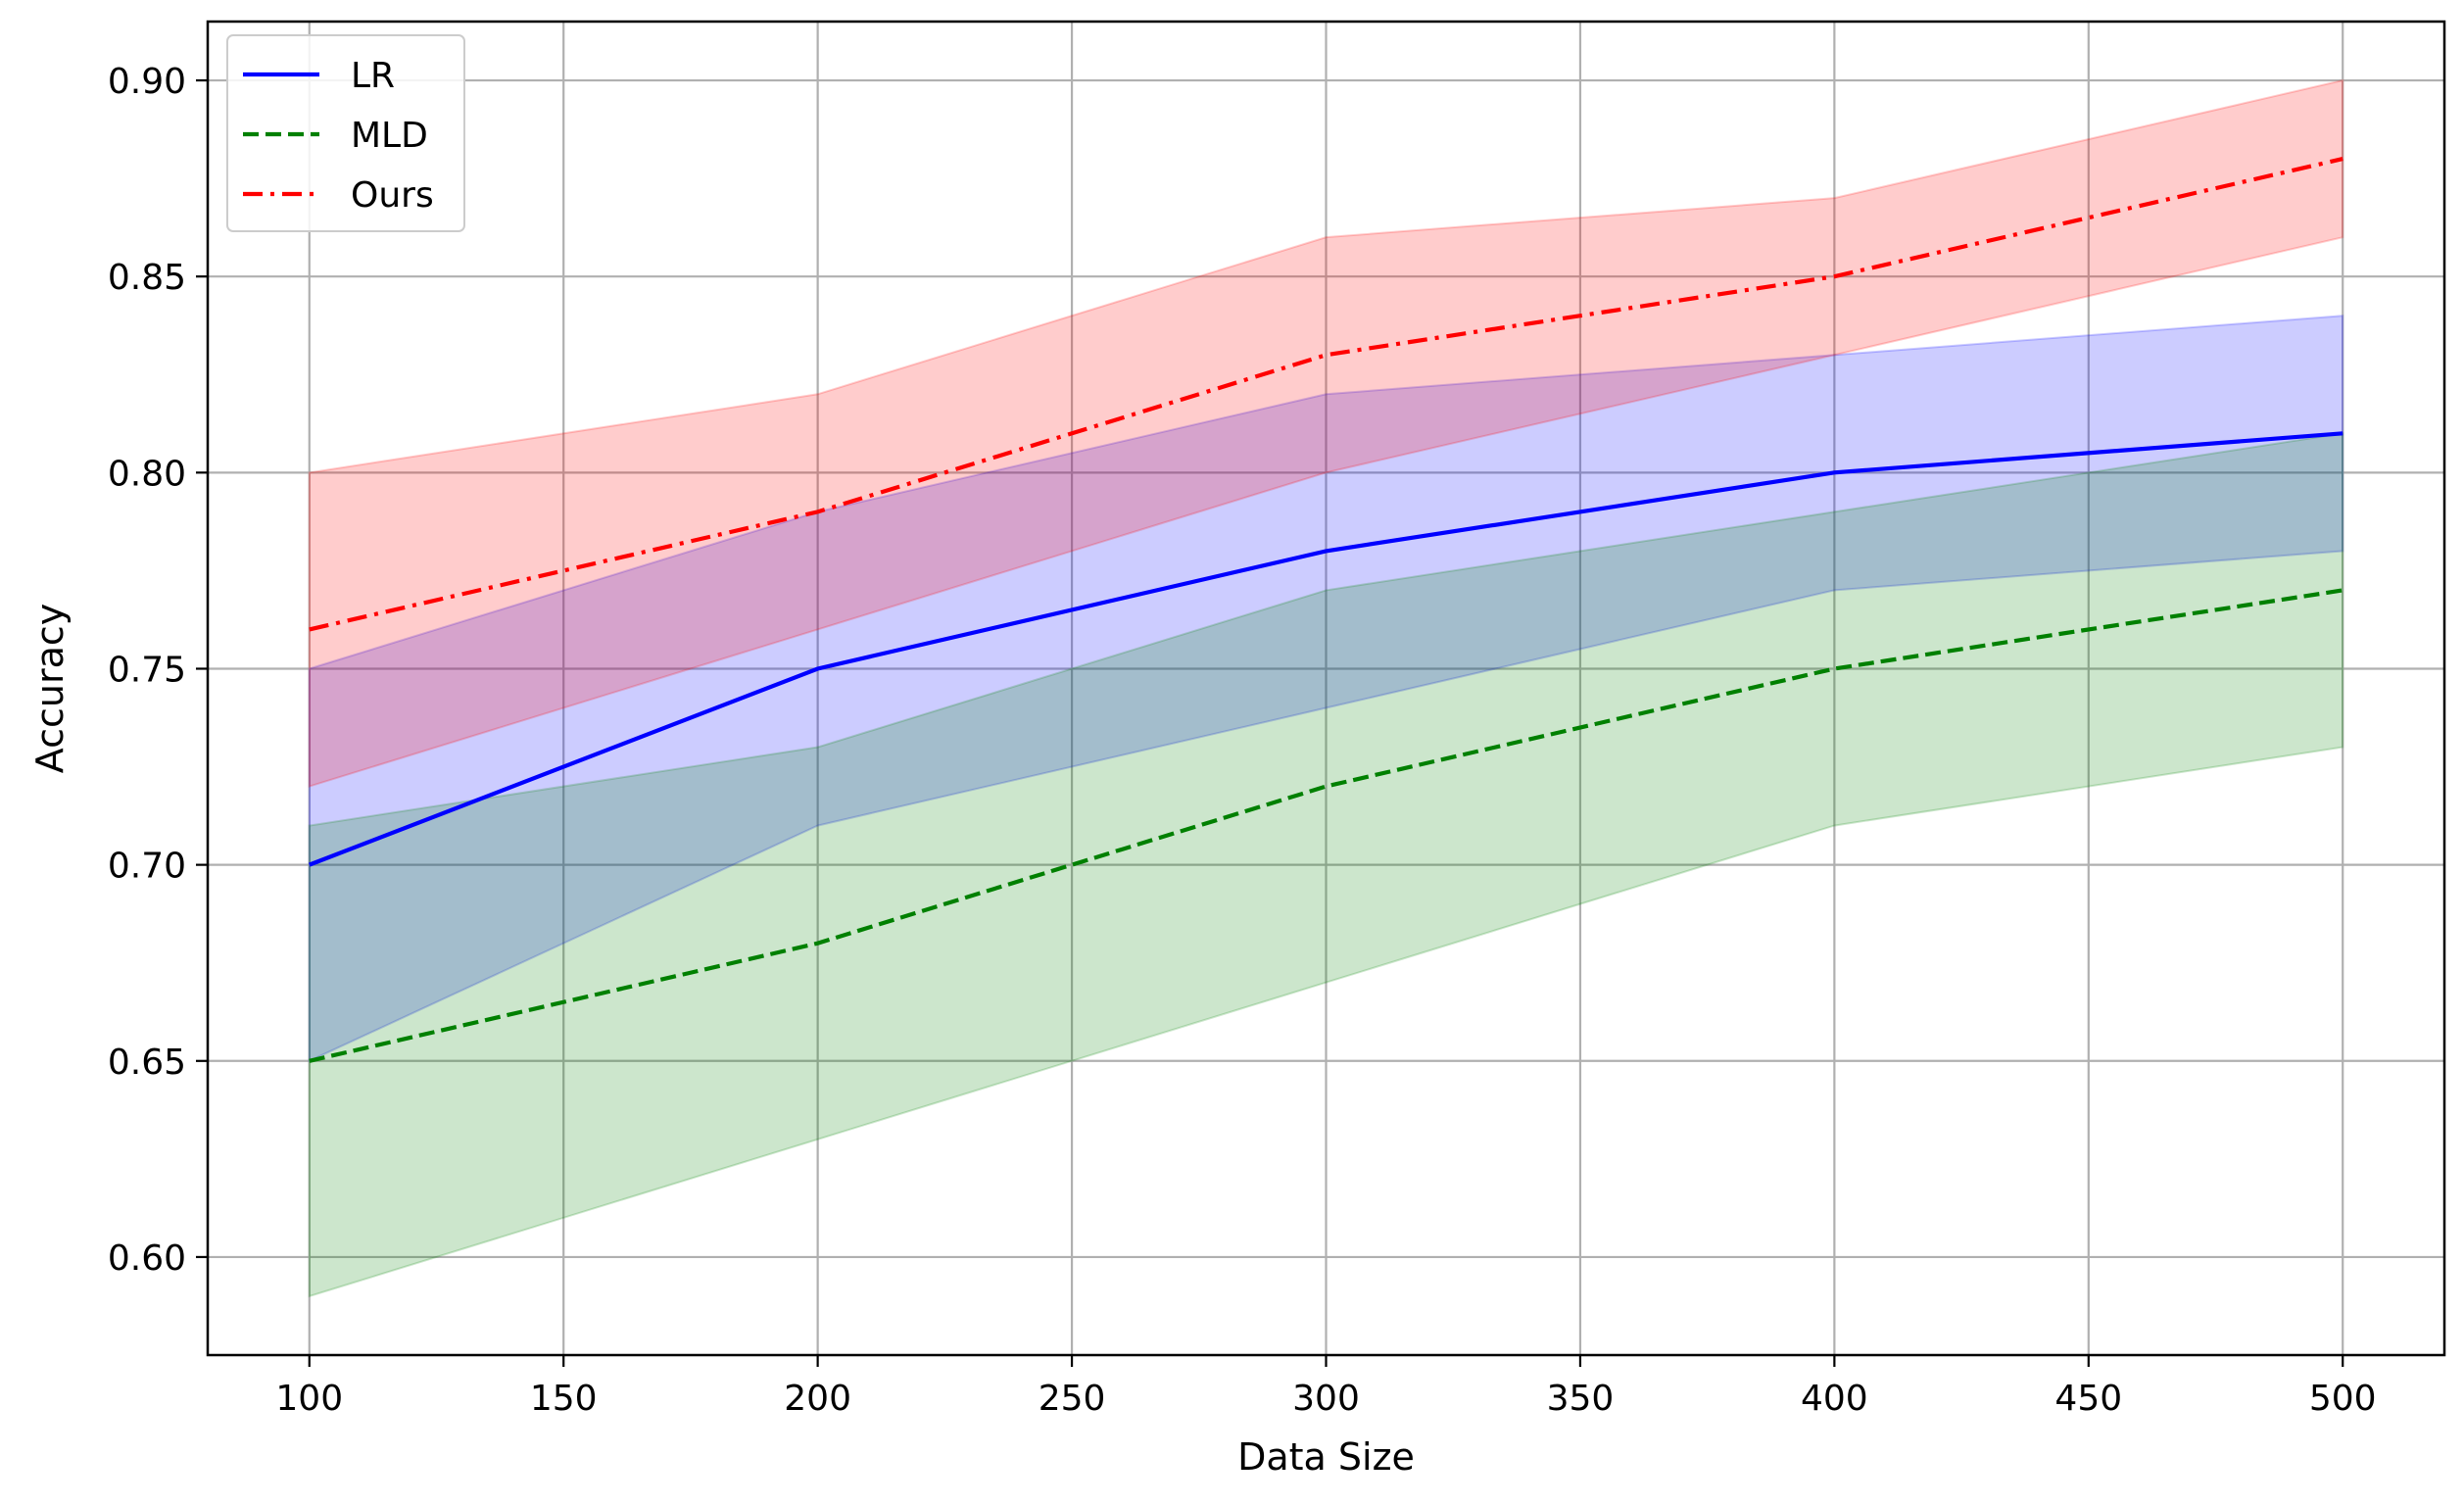  What do you see at coordinates (147, 670) in the screenshot?
I see `y-tick-label: 0.75` at bounding box center [147, 670].